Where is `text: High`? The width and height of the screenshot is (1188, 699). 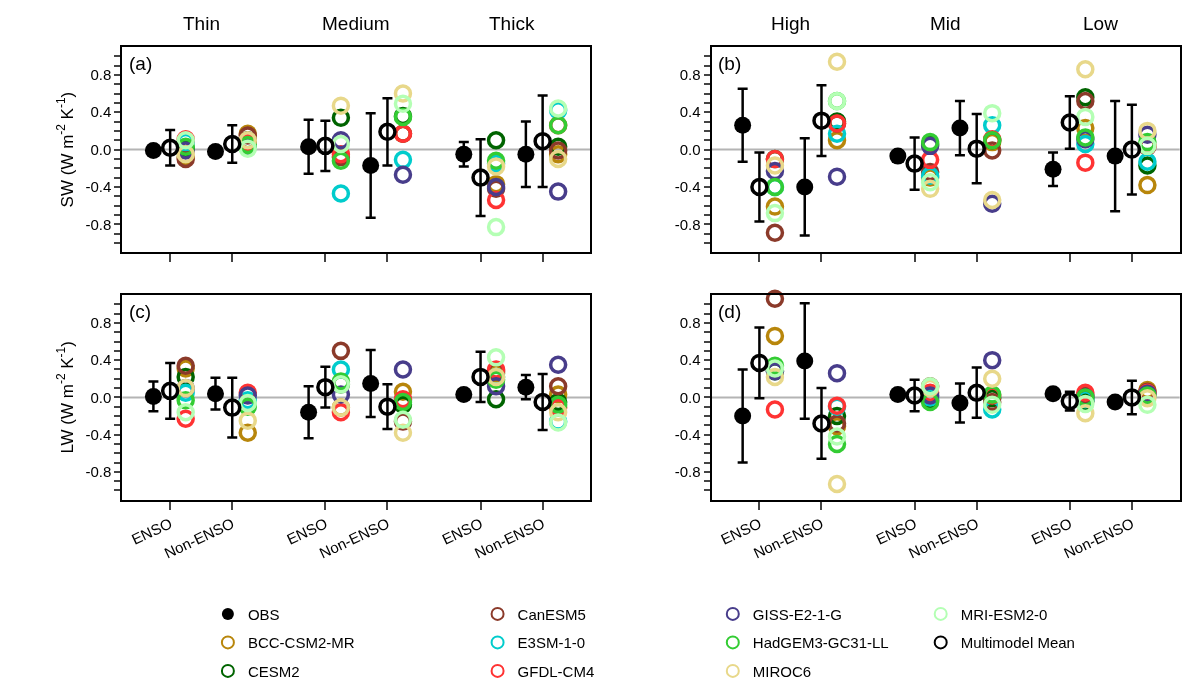
text: High is located at coordinates (791, 23).